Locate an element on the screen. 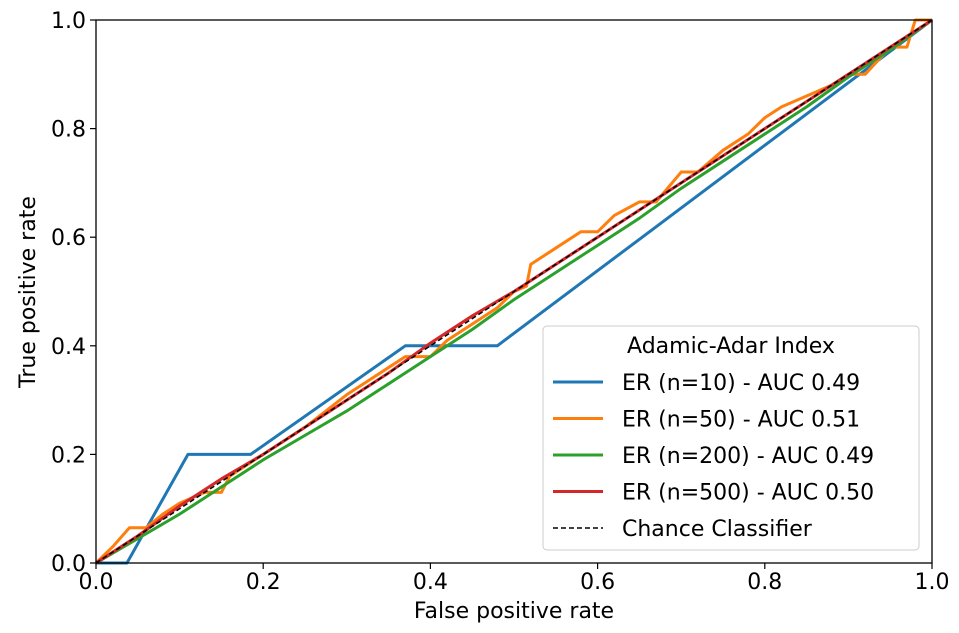 The image size is (959, 633). y-tick-label: 0.2 is located at coordinates (68, 455).